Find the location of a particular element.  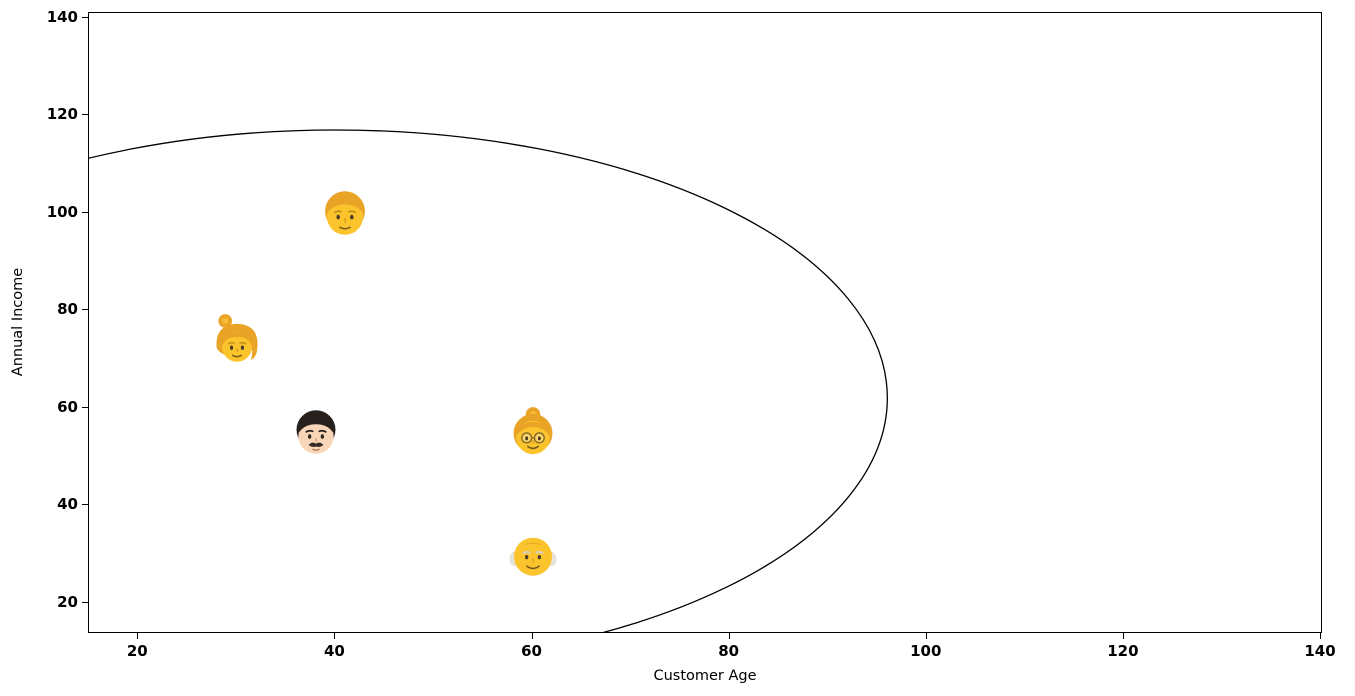

y-tick-label: 100 is located at coordinates (62, 211).